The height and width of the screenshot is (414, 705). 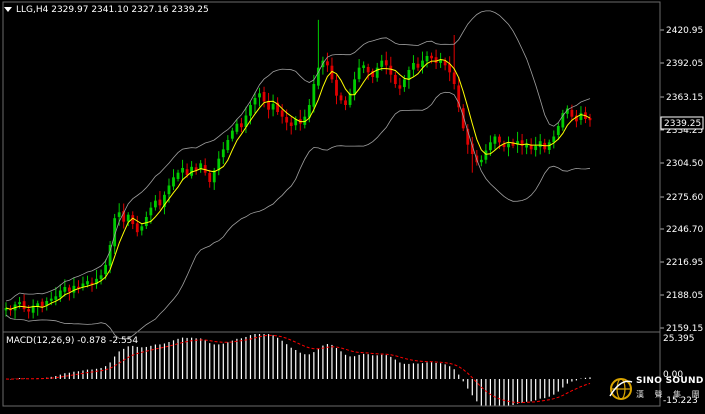 What do you see at coordinates (670, 381) in the screenshot?
I see `logo-brand: SINO SOUND` at bounding box center [670, 381].